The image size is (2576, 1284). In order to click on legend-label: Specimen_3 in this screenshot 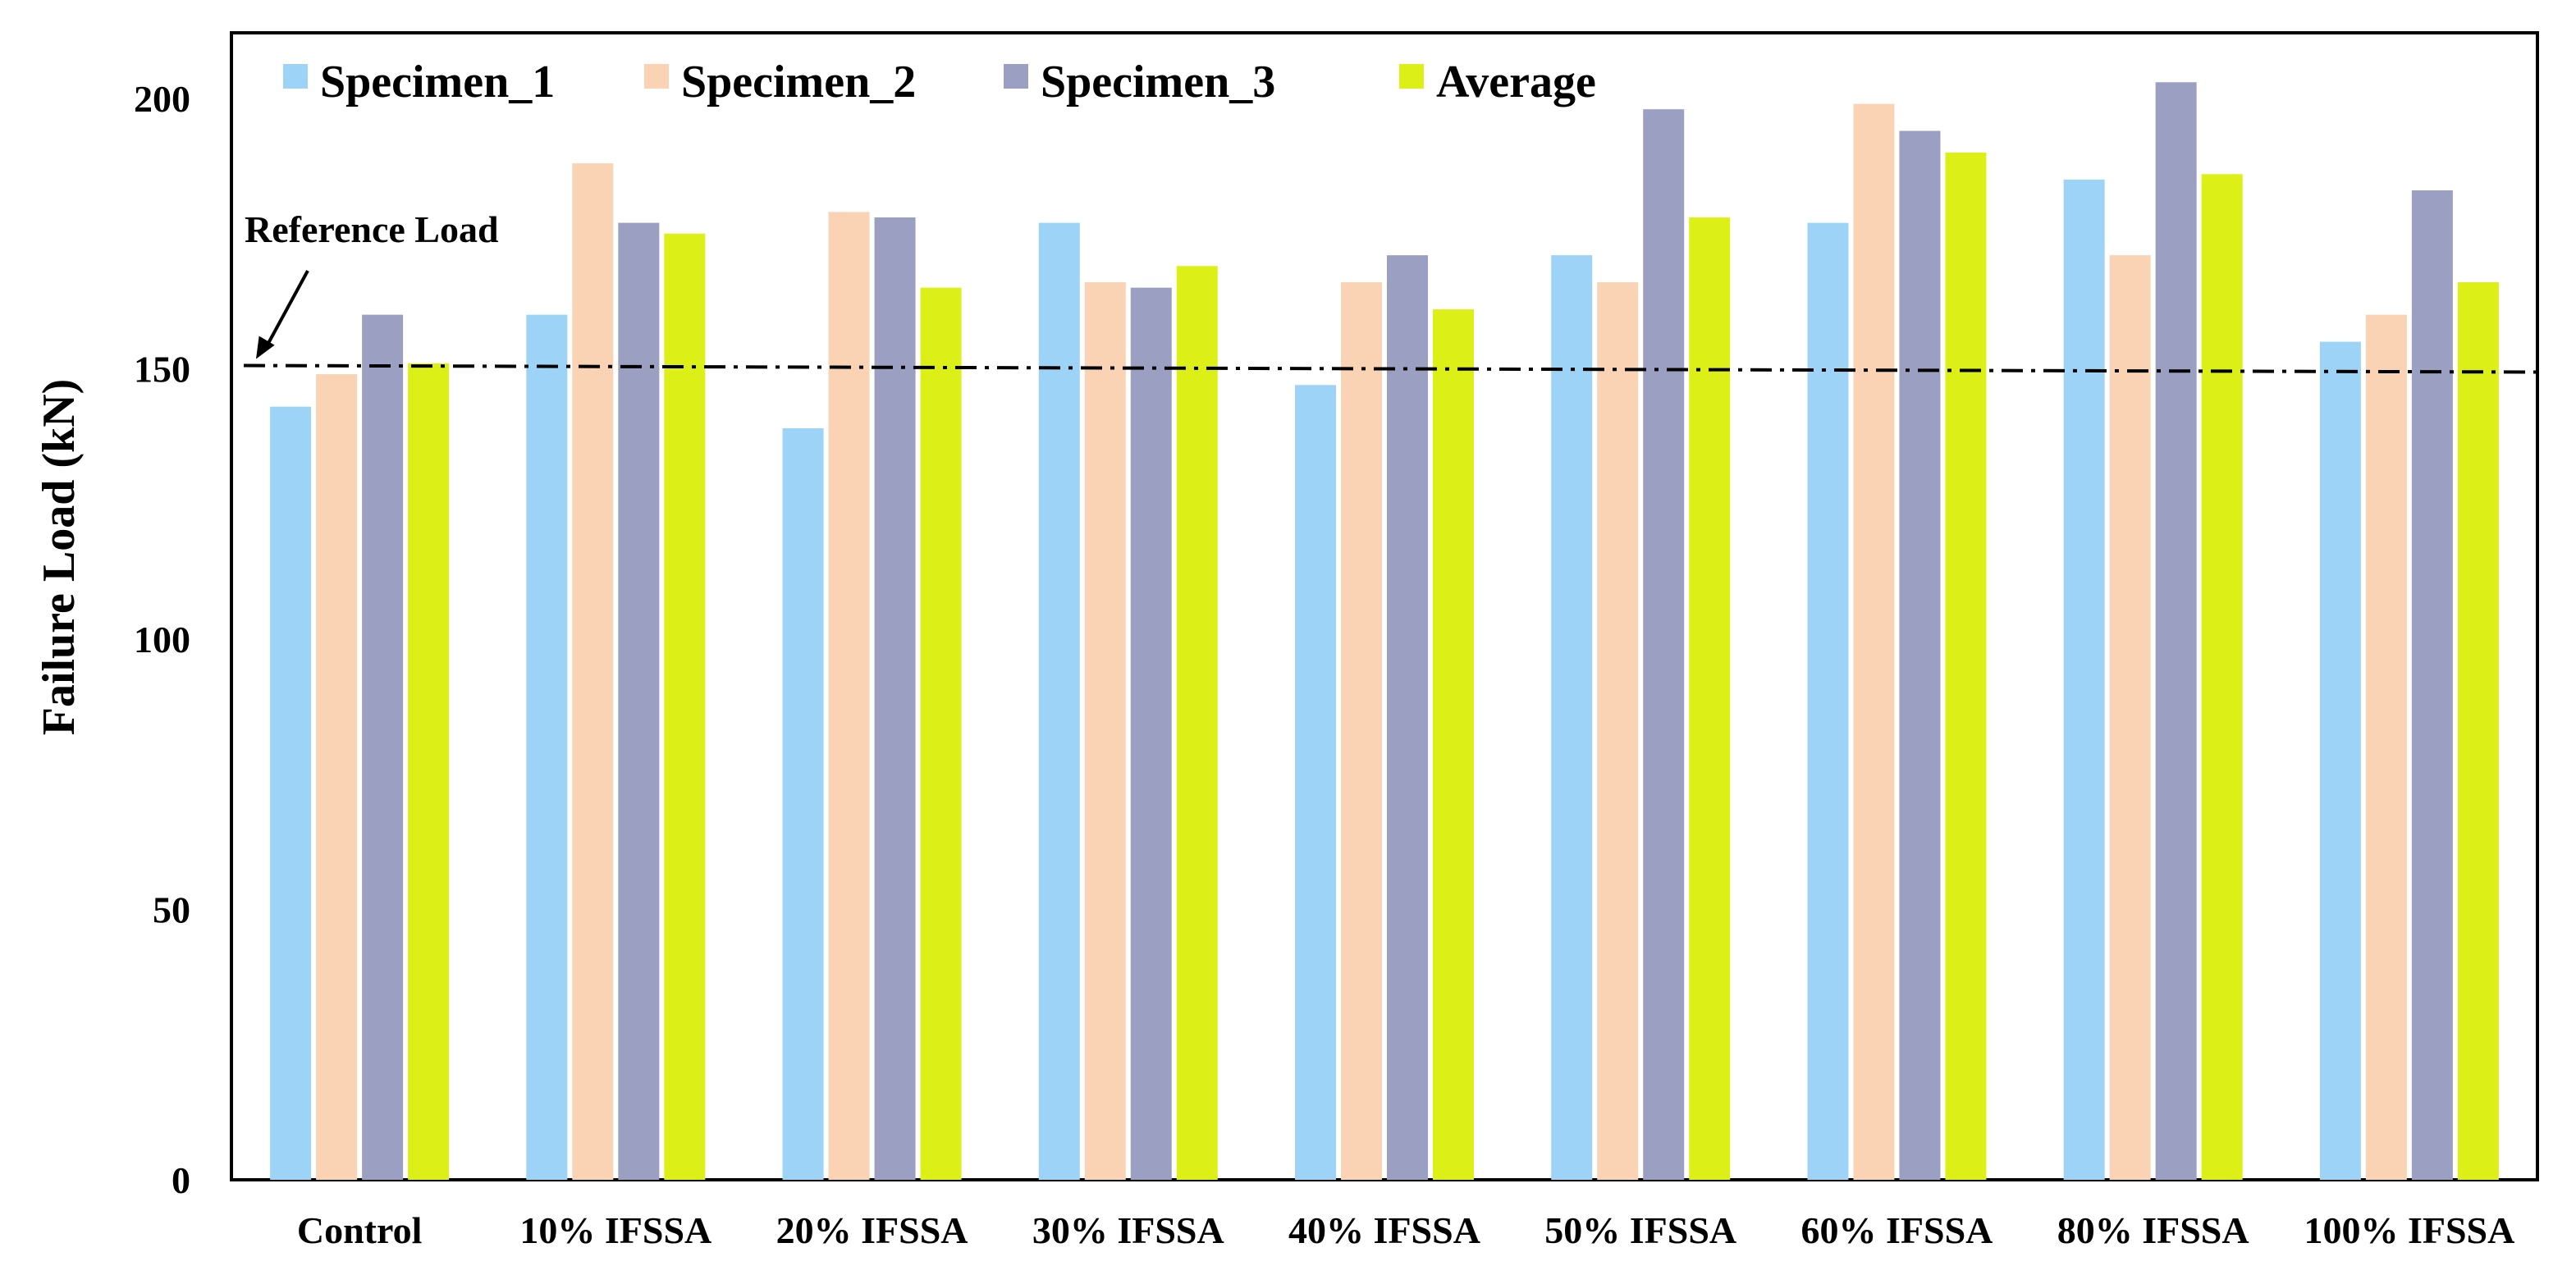, I will do `click(1158, 82)`.